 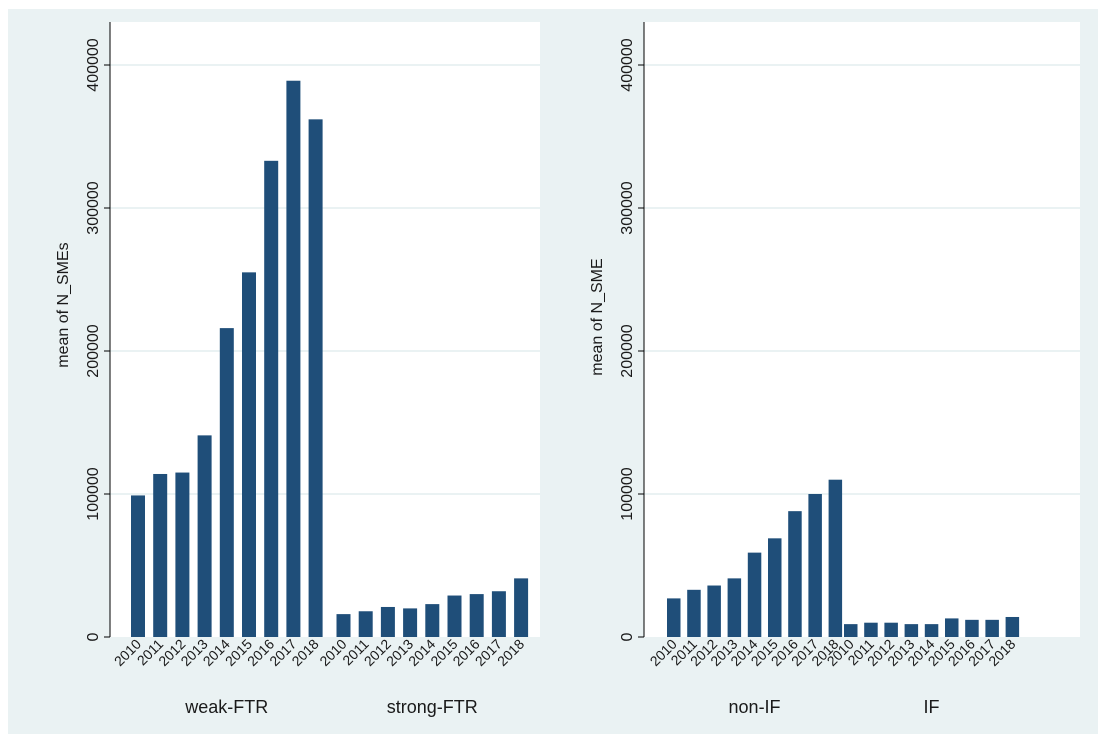 I want to click on panel-1-y-axis-label: mean of N_SMEs, so click(x=63, y=304).